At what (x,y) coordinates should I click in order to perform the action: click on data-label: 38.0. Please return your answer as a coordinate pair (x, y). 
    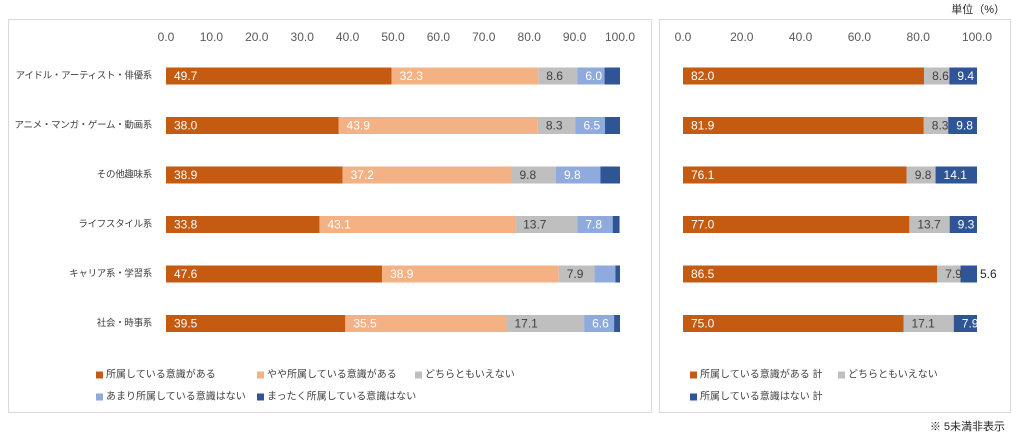
    Looking at the image, I should click on (186, 126).